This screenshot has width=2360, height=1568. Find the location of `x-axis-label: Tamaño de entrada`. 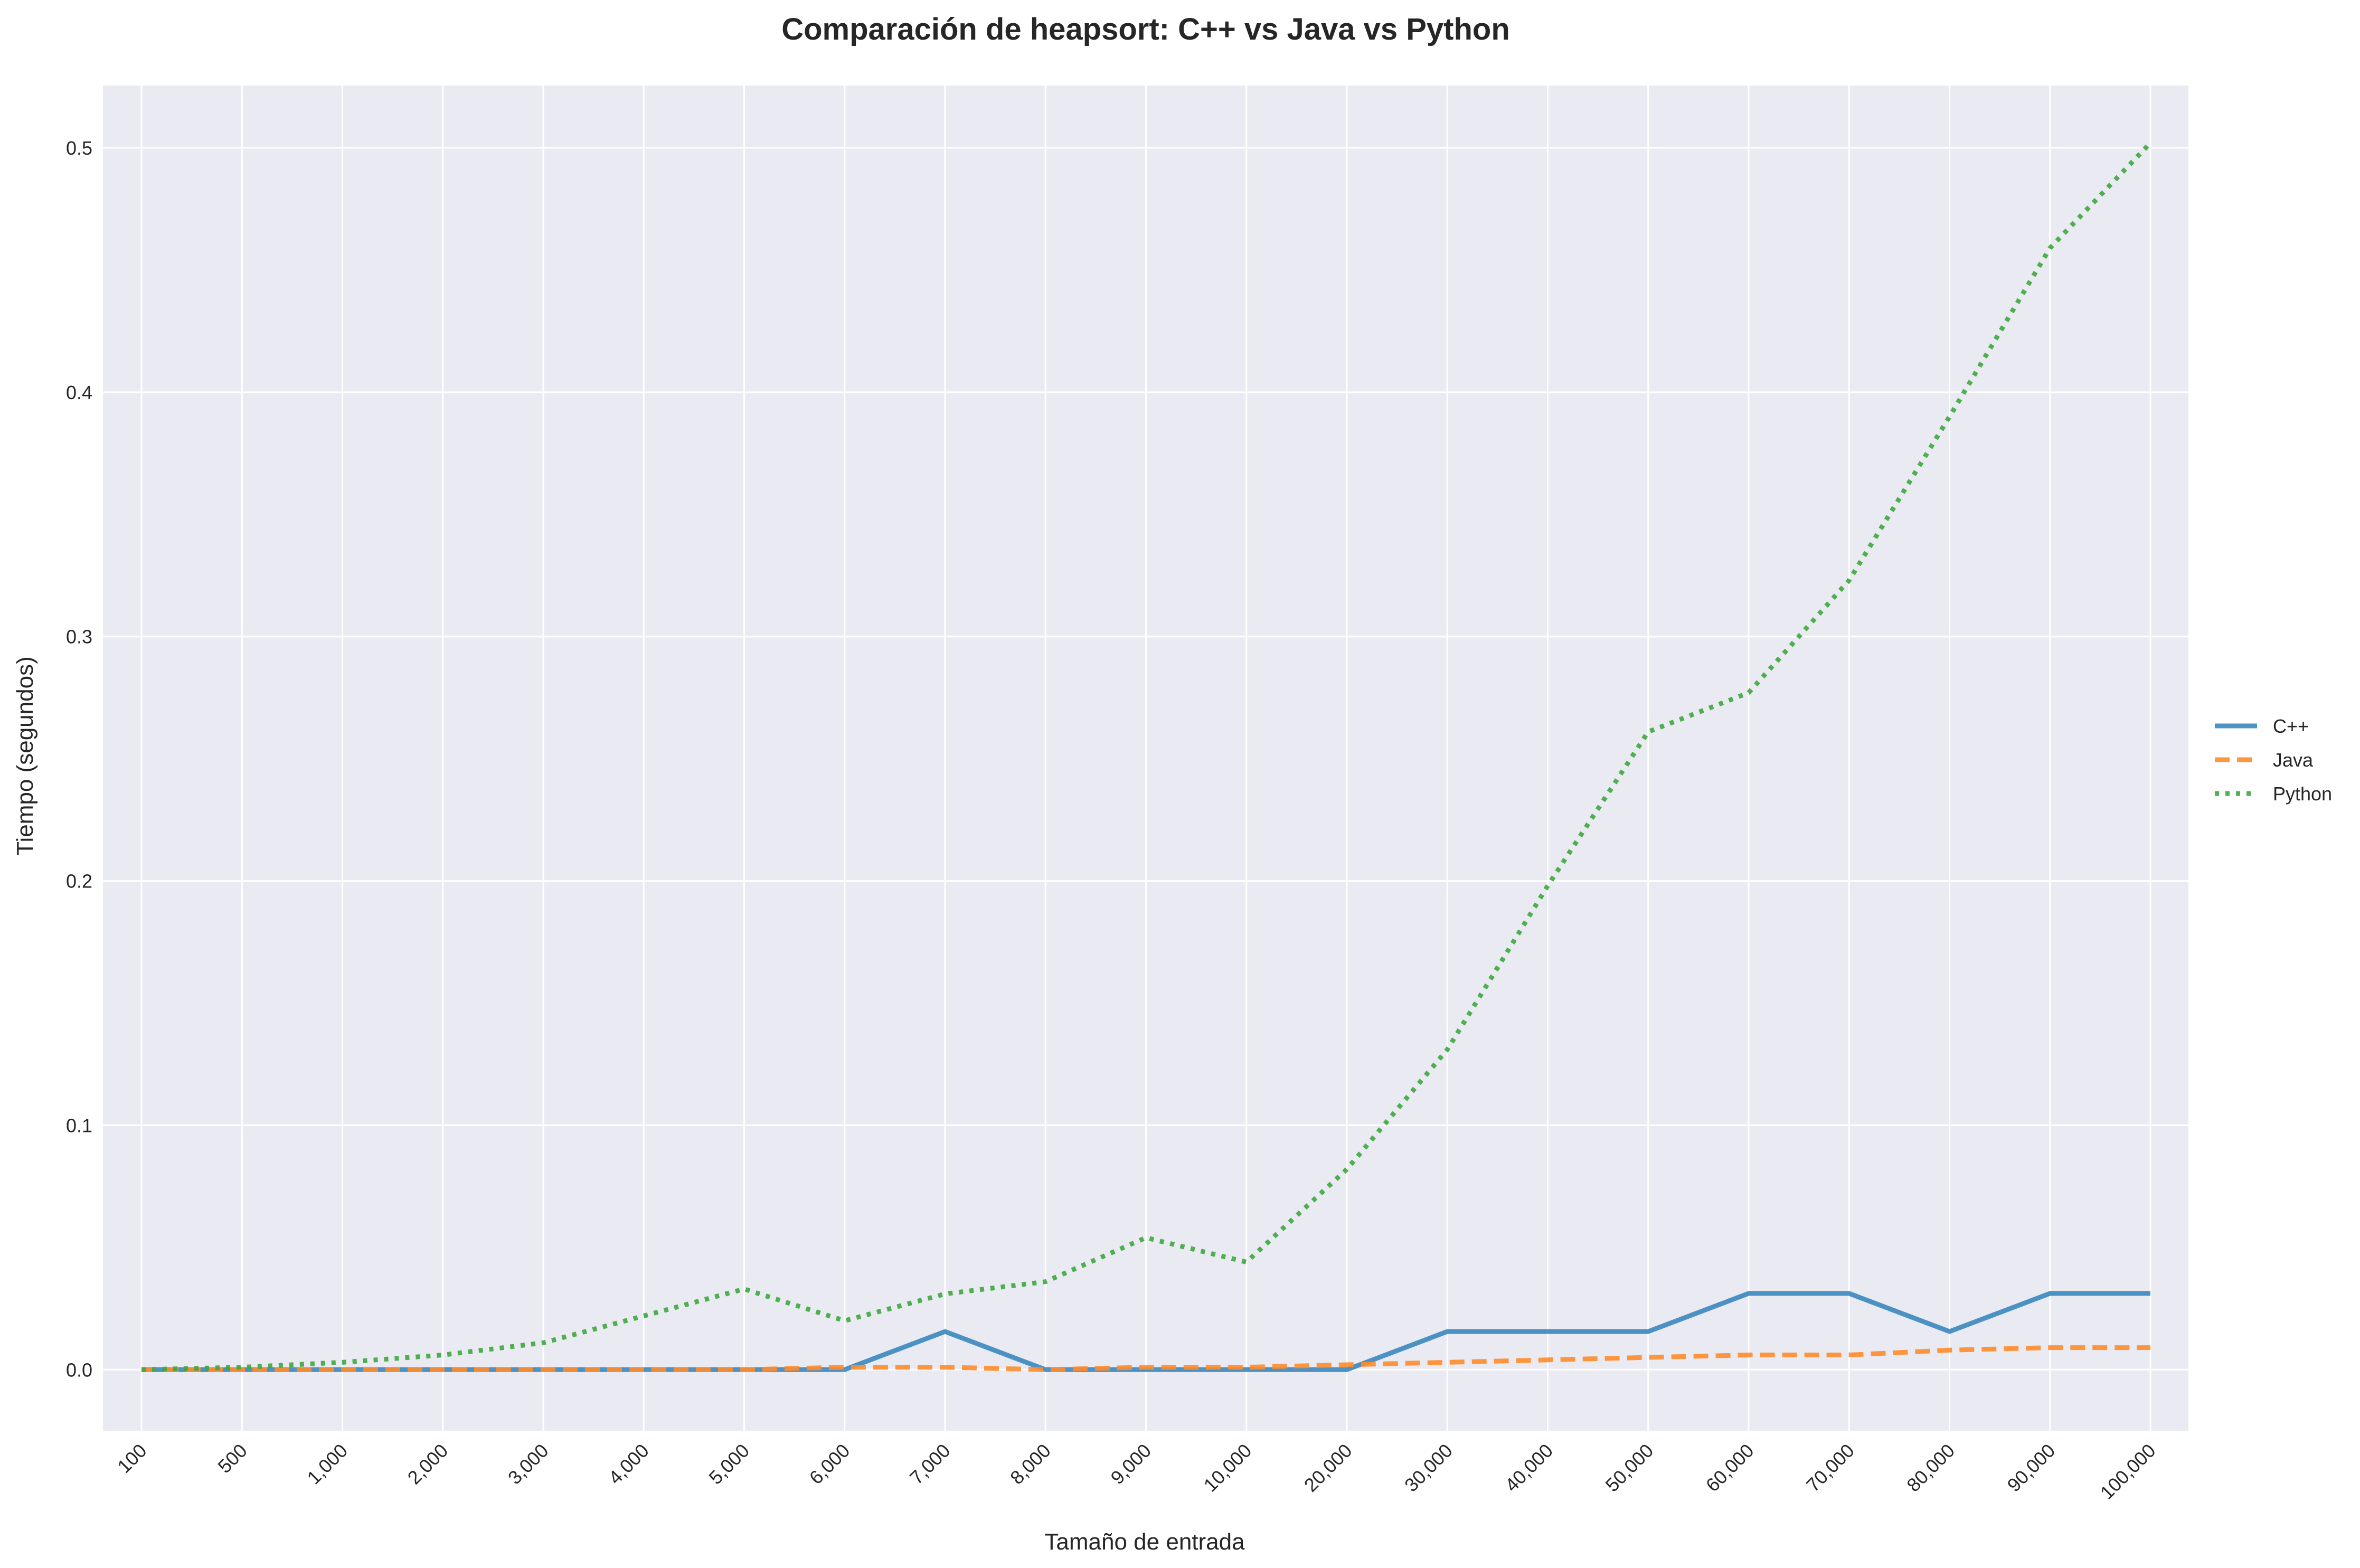

x-axis-label: Tamaño de entrada is located at coordinates (1144, 1542).